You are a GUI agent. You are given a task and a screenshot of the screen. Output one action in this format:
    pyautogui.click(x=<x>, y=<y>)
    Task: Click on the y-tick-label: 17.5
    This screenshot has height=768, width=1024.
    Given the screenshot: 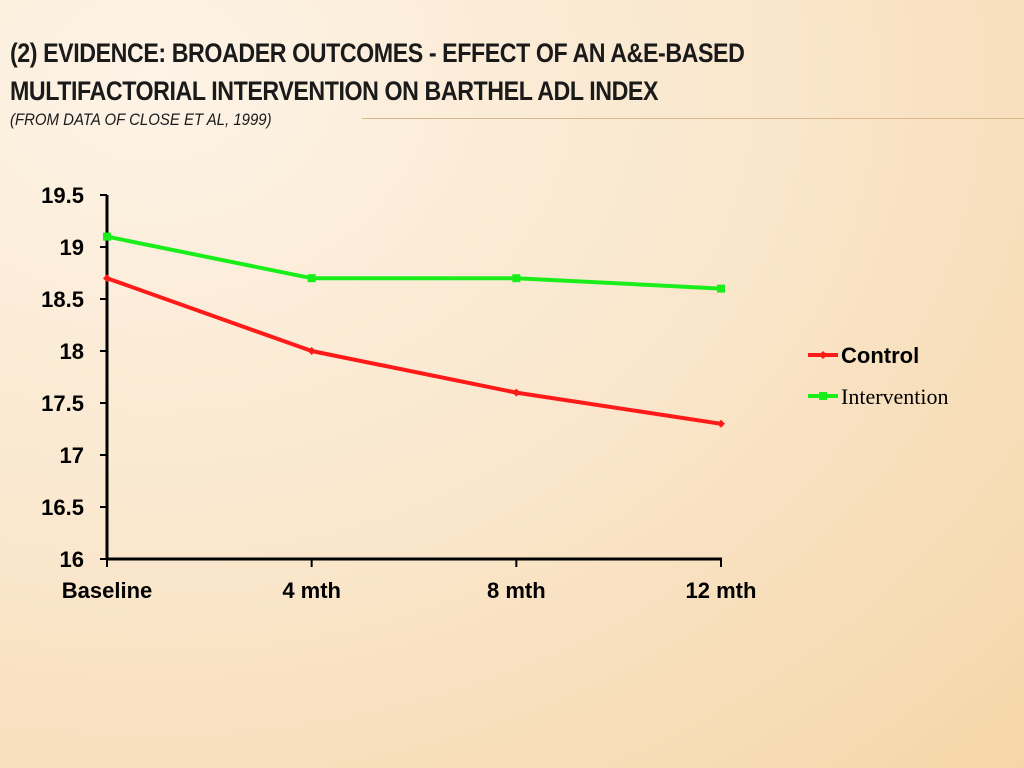 What is the action you would take?
    pyautogui.click(x=62, y=403)
    